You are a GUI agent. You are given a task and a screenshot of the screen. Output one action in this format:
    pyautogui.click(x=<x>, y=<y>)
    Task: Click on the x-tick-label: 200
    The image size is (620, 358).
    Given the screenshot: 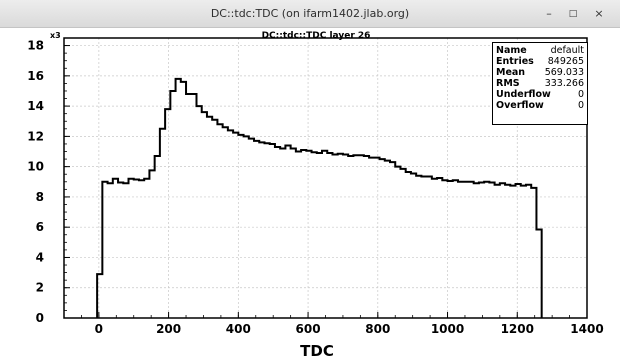 What is the action you would take?
    pyautogui.click(x=168, y=329)
    